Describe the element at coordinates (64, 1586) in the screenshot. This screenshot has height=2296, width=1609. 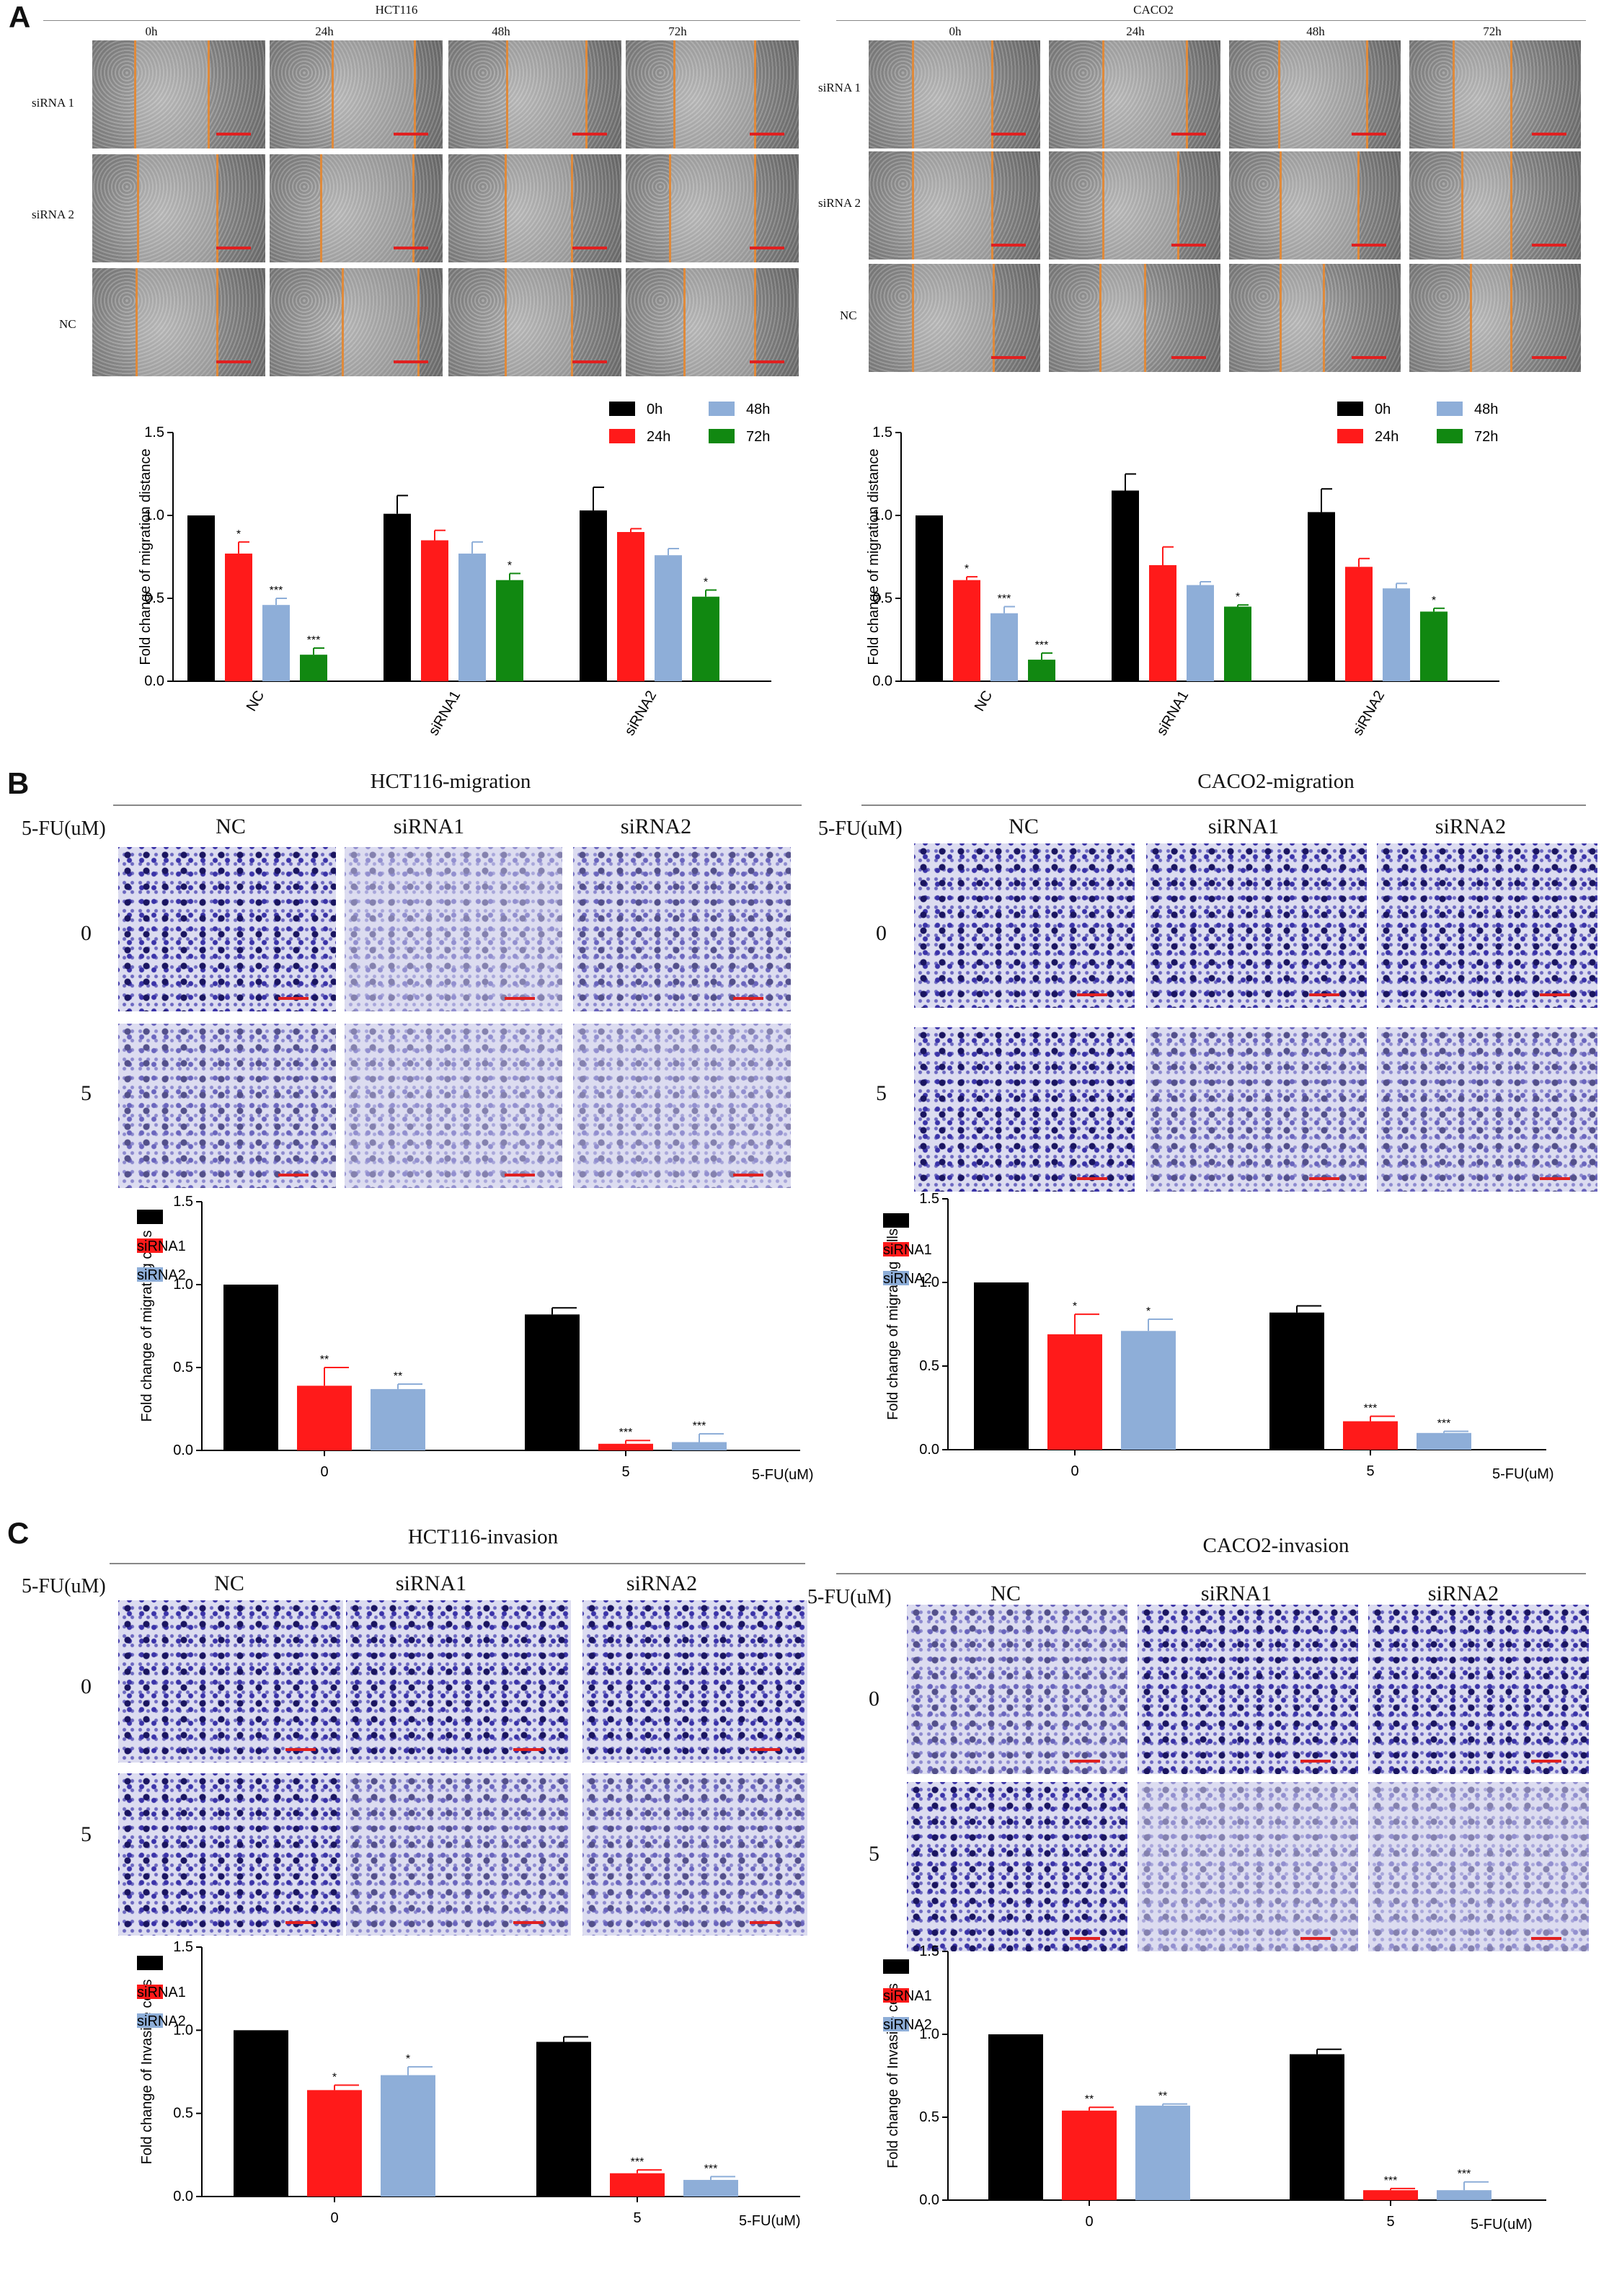
I see `hct116-invasion-treatment-label: 5-FU(uM)` at that location.